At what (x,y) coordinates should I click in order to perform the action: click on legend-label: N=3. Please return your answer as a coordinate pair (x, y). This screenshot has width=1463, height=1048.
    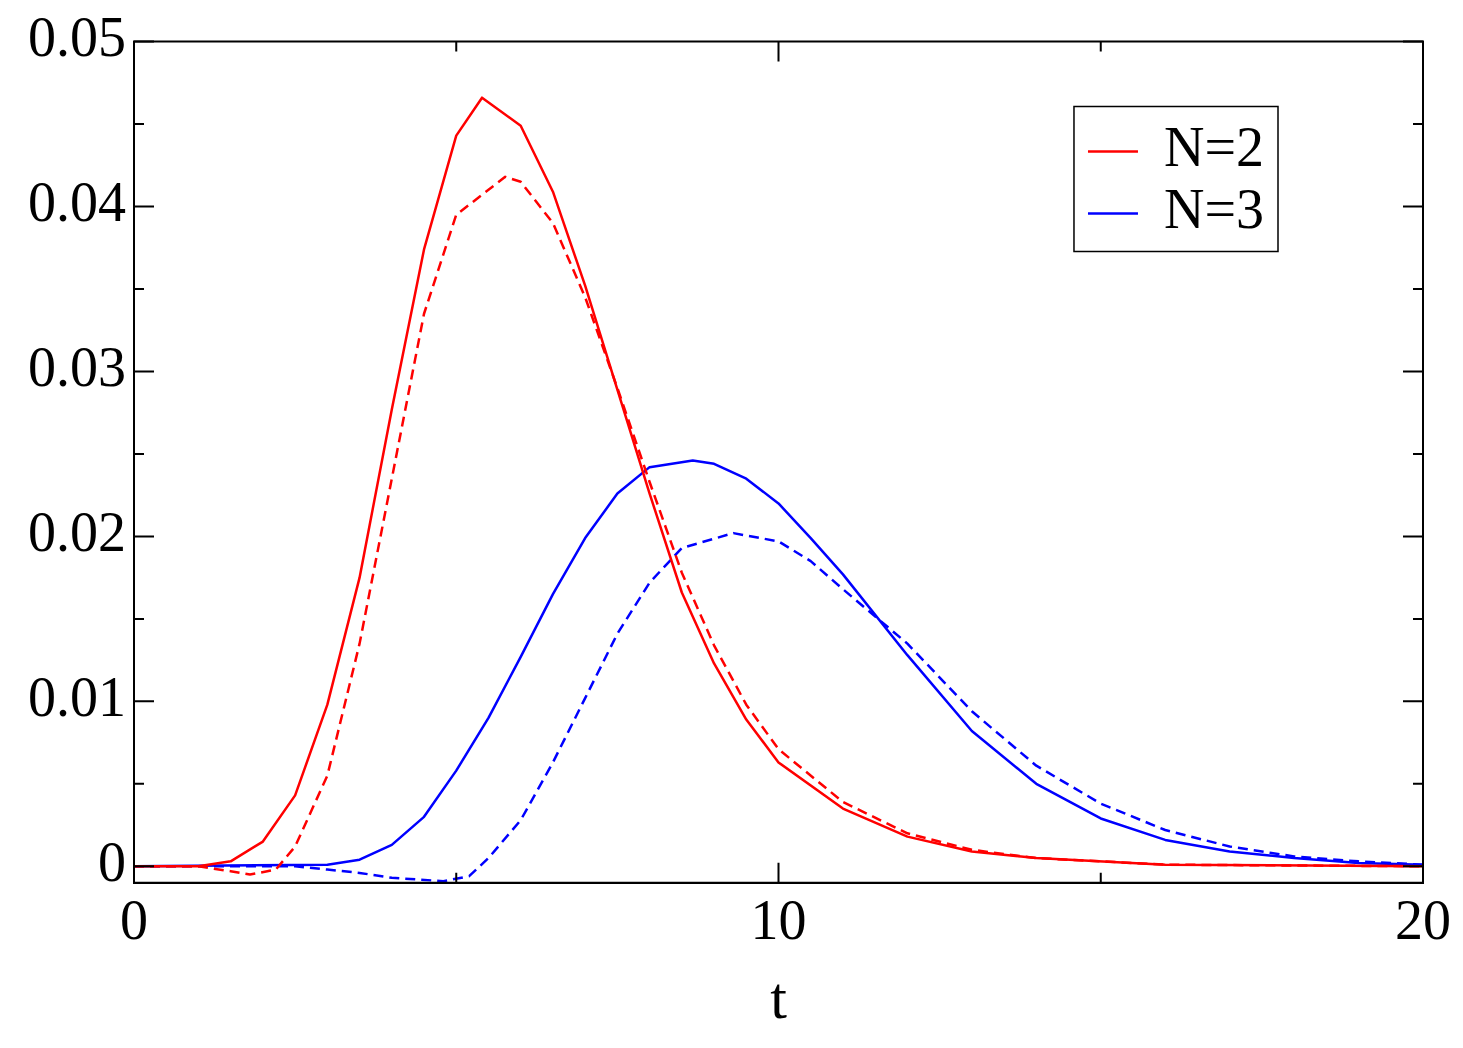
    Looking at the image, I should click on (1214, 209).